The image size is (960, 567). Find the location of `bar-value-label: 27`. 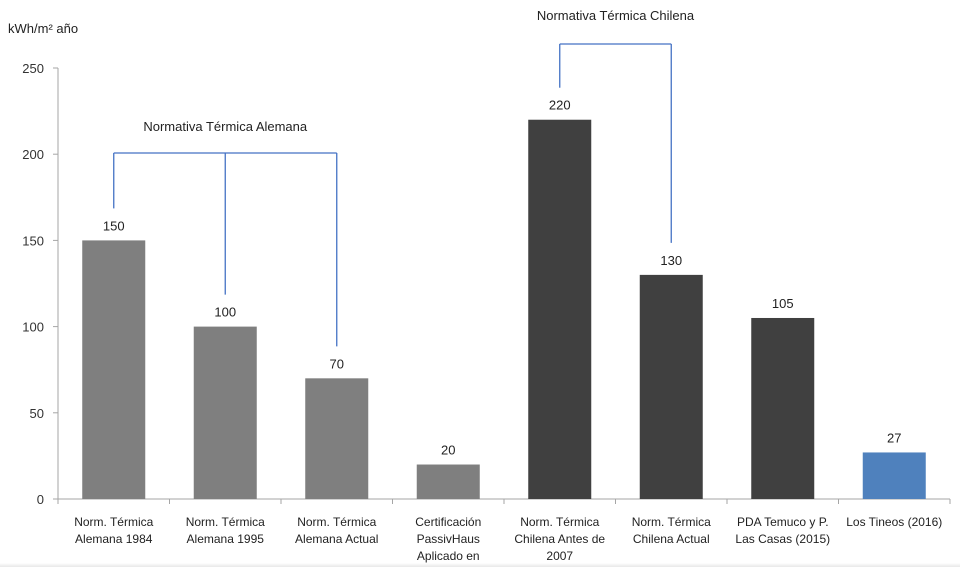

bar-value-label: 27 is located at coordinates (894, 437).